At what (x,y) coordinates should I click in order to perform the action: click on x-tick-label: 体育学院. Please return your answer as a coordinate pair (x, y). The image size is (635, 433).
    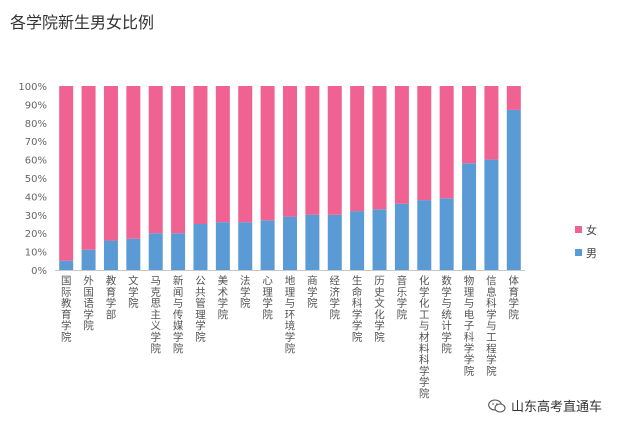
    Looking at the image, I should click on (514, 298).